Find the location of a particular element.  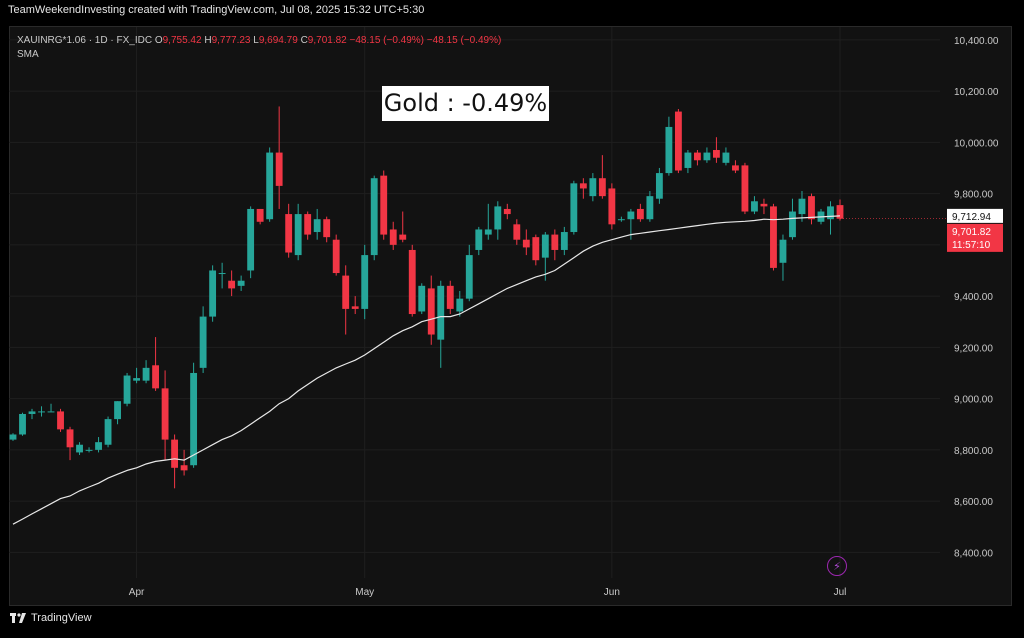

price-tags: 9,712.94 9,701.82 11:57:10 is located at coordinates (921, 230).